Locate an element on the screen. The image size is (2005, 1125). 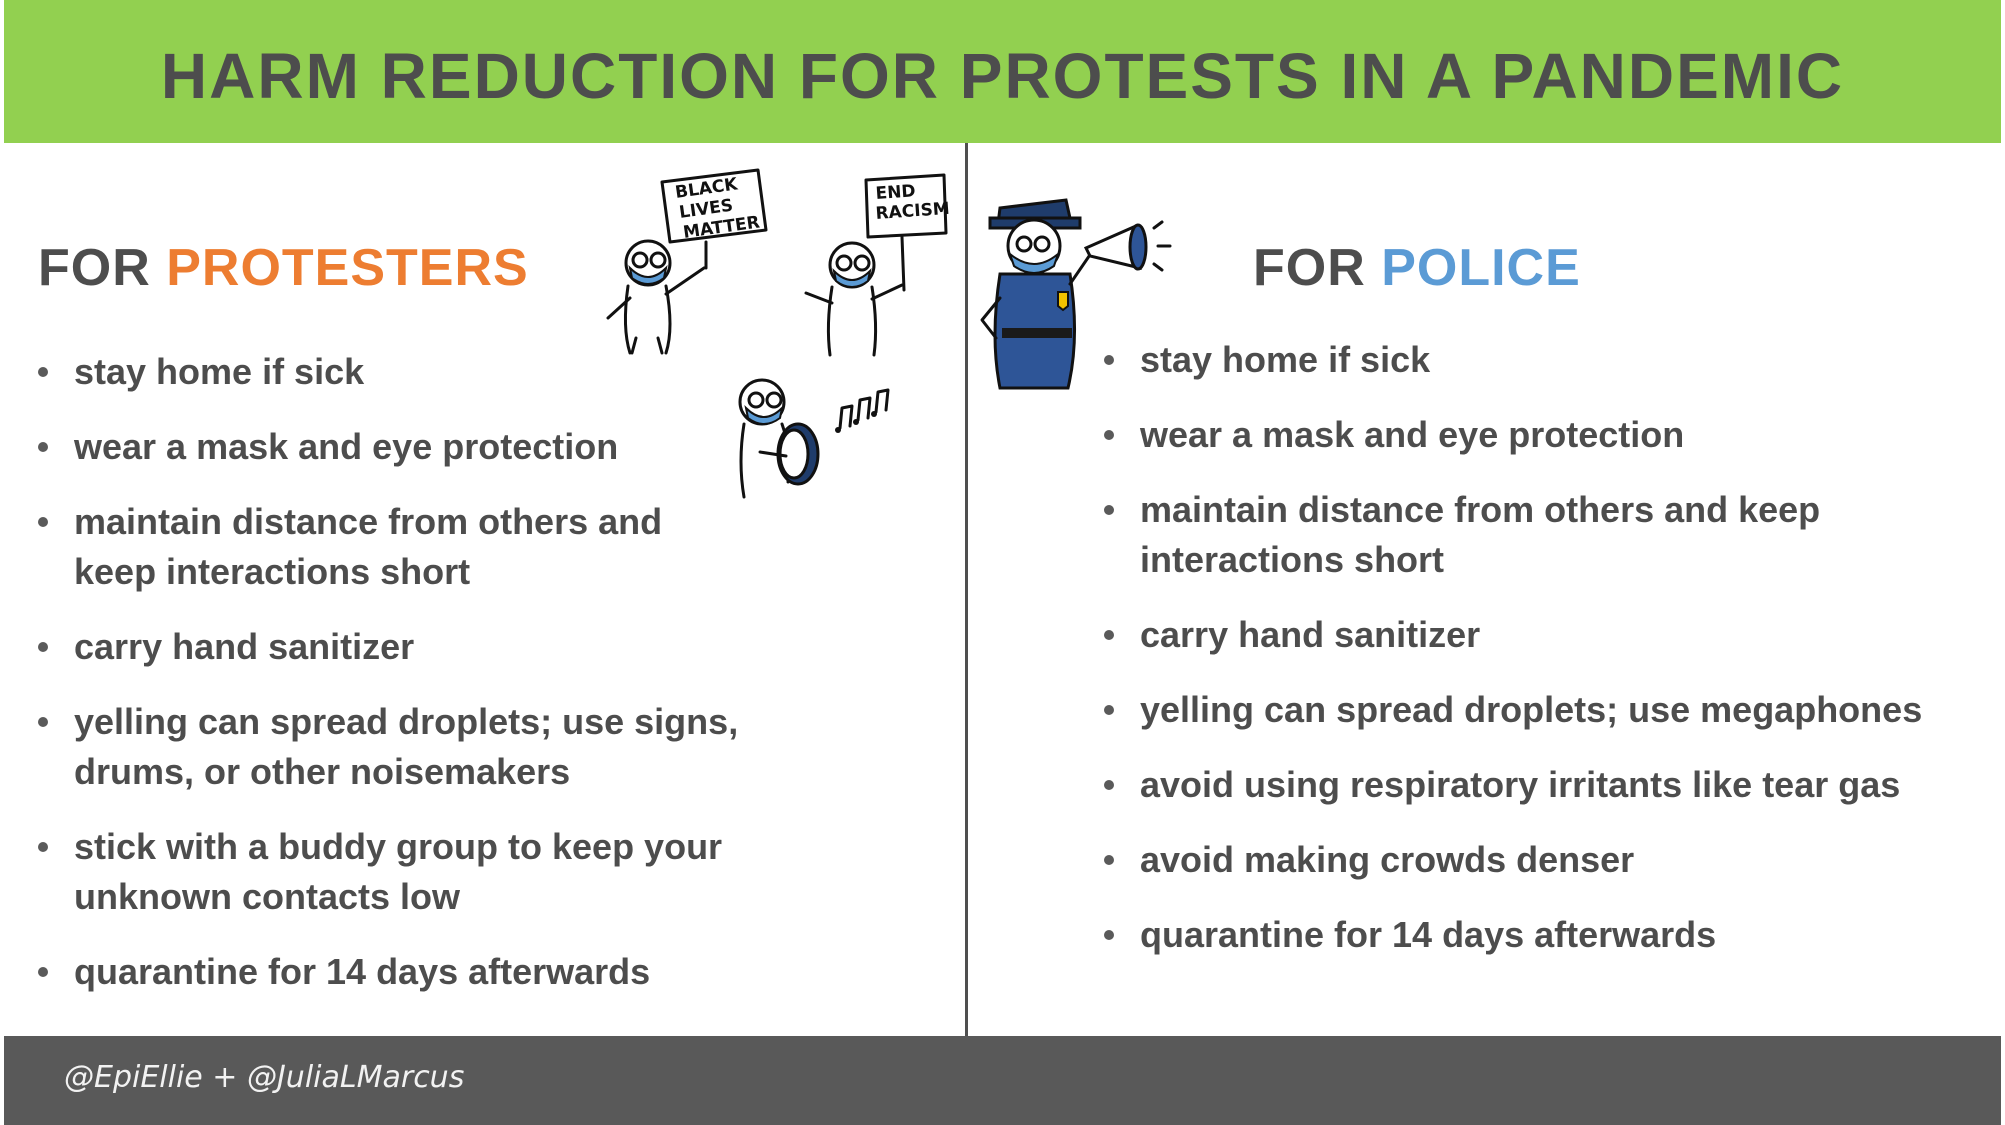
police-officer-icon is located at coordinates (1076, 294).